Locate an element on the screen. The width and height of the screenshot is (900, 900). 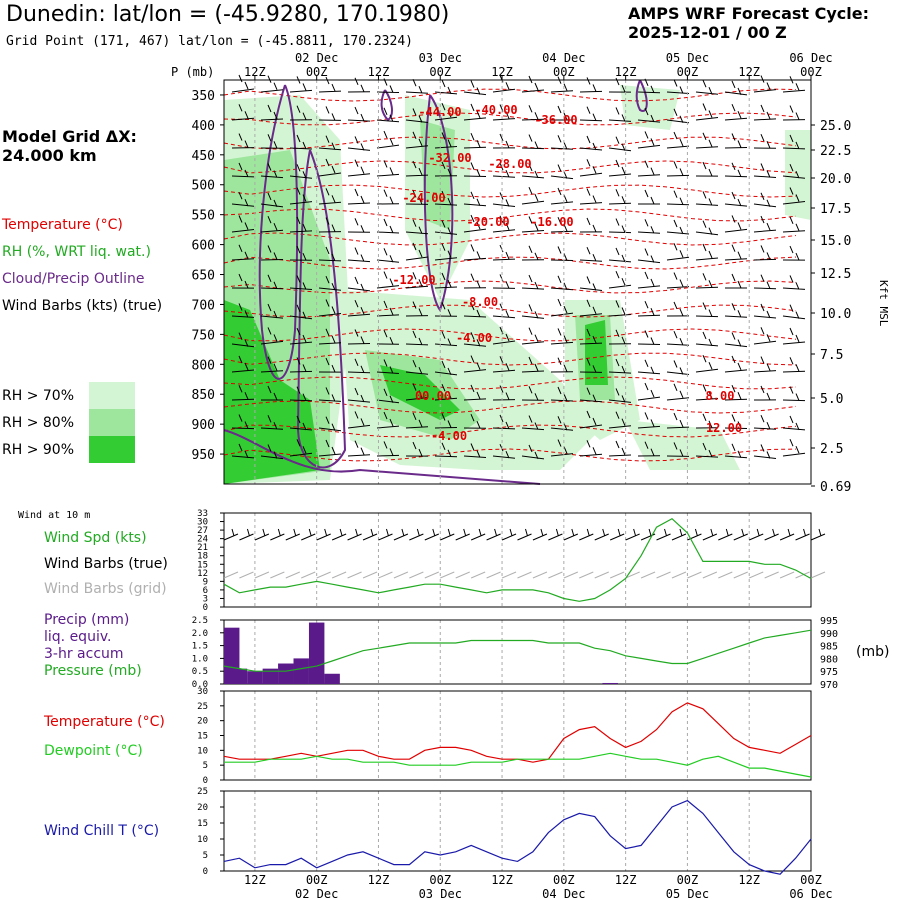
bottom-hour-label: 12Z is located at coordinates (255, 880).